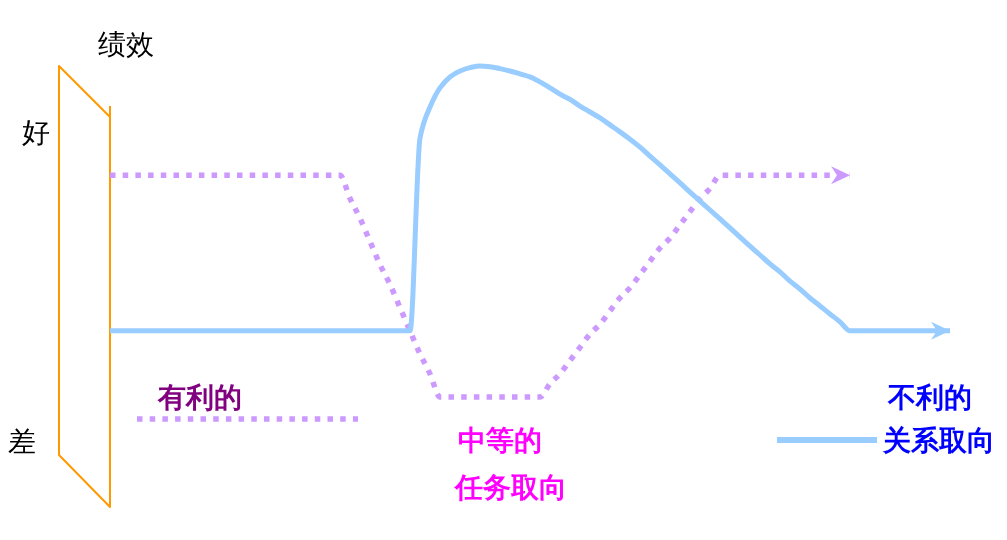 Image resolution: width=1007 pixels, height=540 pixels. I want to click on legend-label: 关系取向, so click(939, 440).